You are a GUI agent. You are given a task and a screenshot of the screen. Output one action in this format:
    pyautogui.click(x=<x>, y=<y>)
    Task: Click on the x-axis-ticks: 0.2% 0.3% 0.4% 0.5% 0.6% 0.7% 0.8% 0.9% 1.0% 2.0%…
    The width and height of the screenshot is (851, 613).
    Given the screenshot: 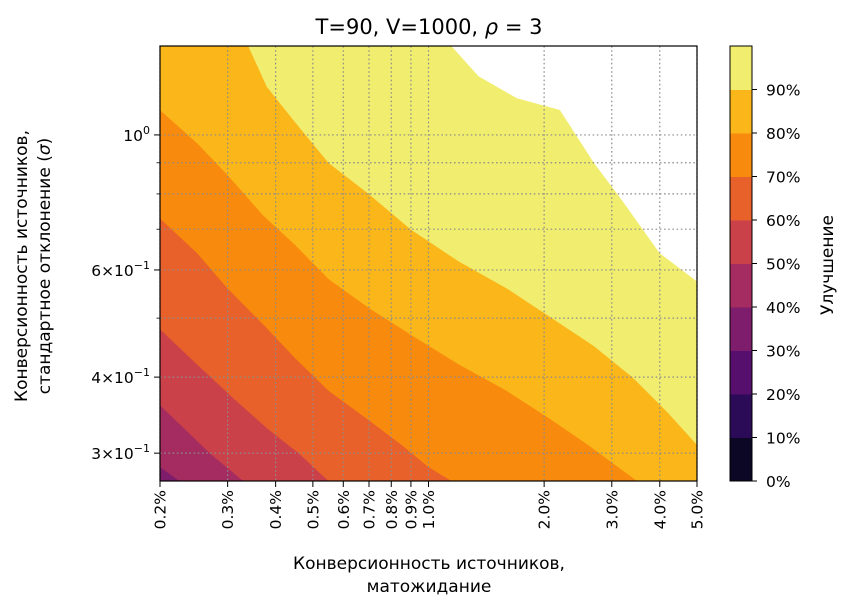 What is the action you would take?
    pyautogui.click(x=429, y=505)
    